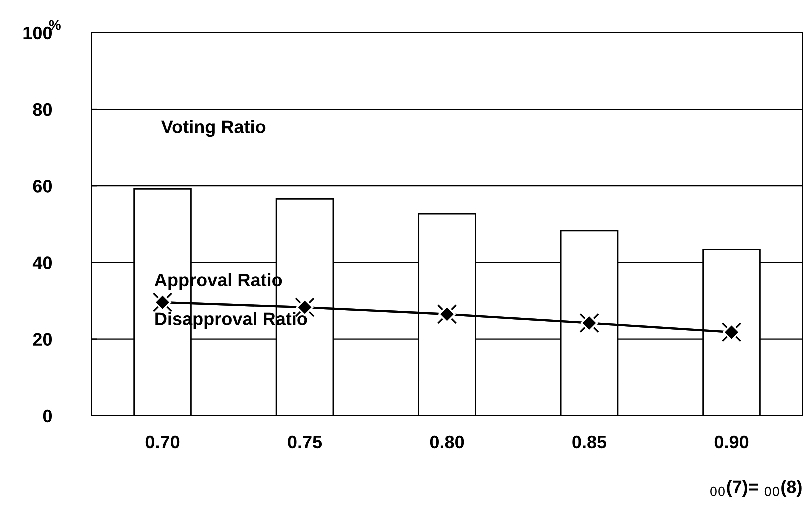 This screenshot has width=811, height=506. Describe the element at coordinates (447, 442) in the screenshot. I see `x-tick-label: 0.80` at that location.